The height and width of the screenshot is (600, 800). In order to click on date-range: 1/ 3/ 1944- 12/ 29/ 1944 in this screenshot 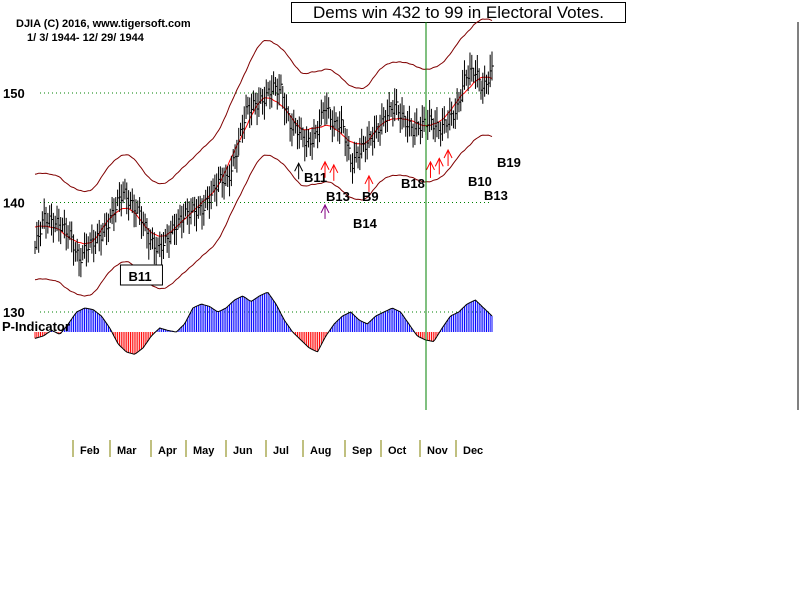, I will do `click(85, 38)`.